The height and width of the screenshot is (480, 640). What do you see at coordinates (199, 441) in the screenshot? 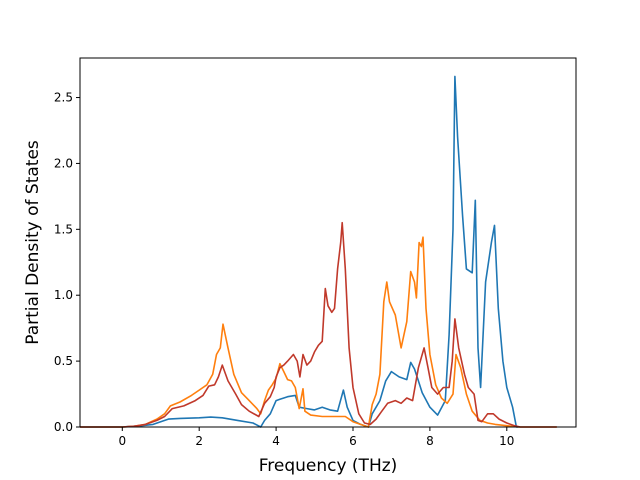
I see `x-tick-label: 2` at bounding box center [199, 441].